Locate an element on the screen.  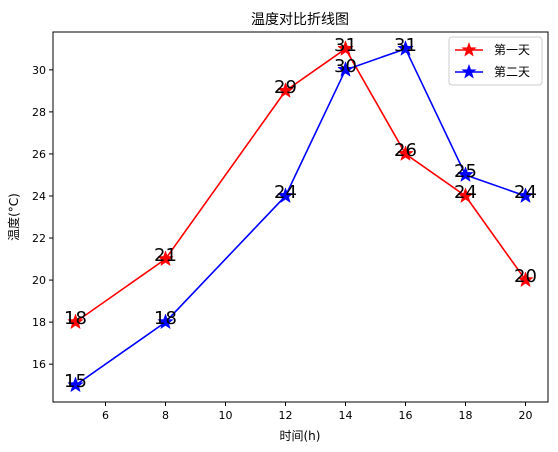
data-label: 30 is located at coordinates (345, 66).